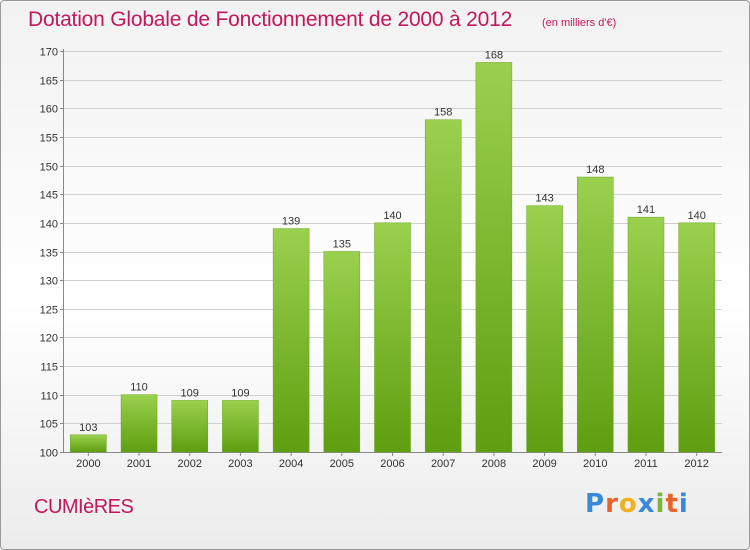 The image size is (750, 550). What do you see at coordinates (49, 139) in the screenshot?
I see `y-tick-label: 155` at bounding box center [49, 139].